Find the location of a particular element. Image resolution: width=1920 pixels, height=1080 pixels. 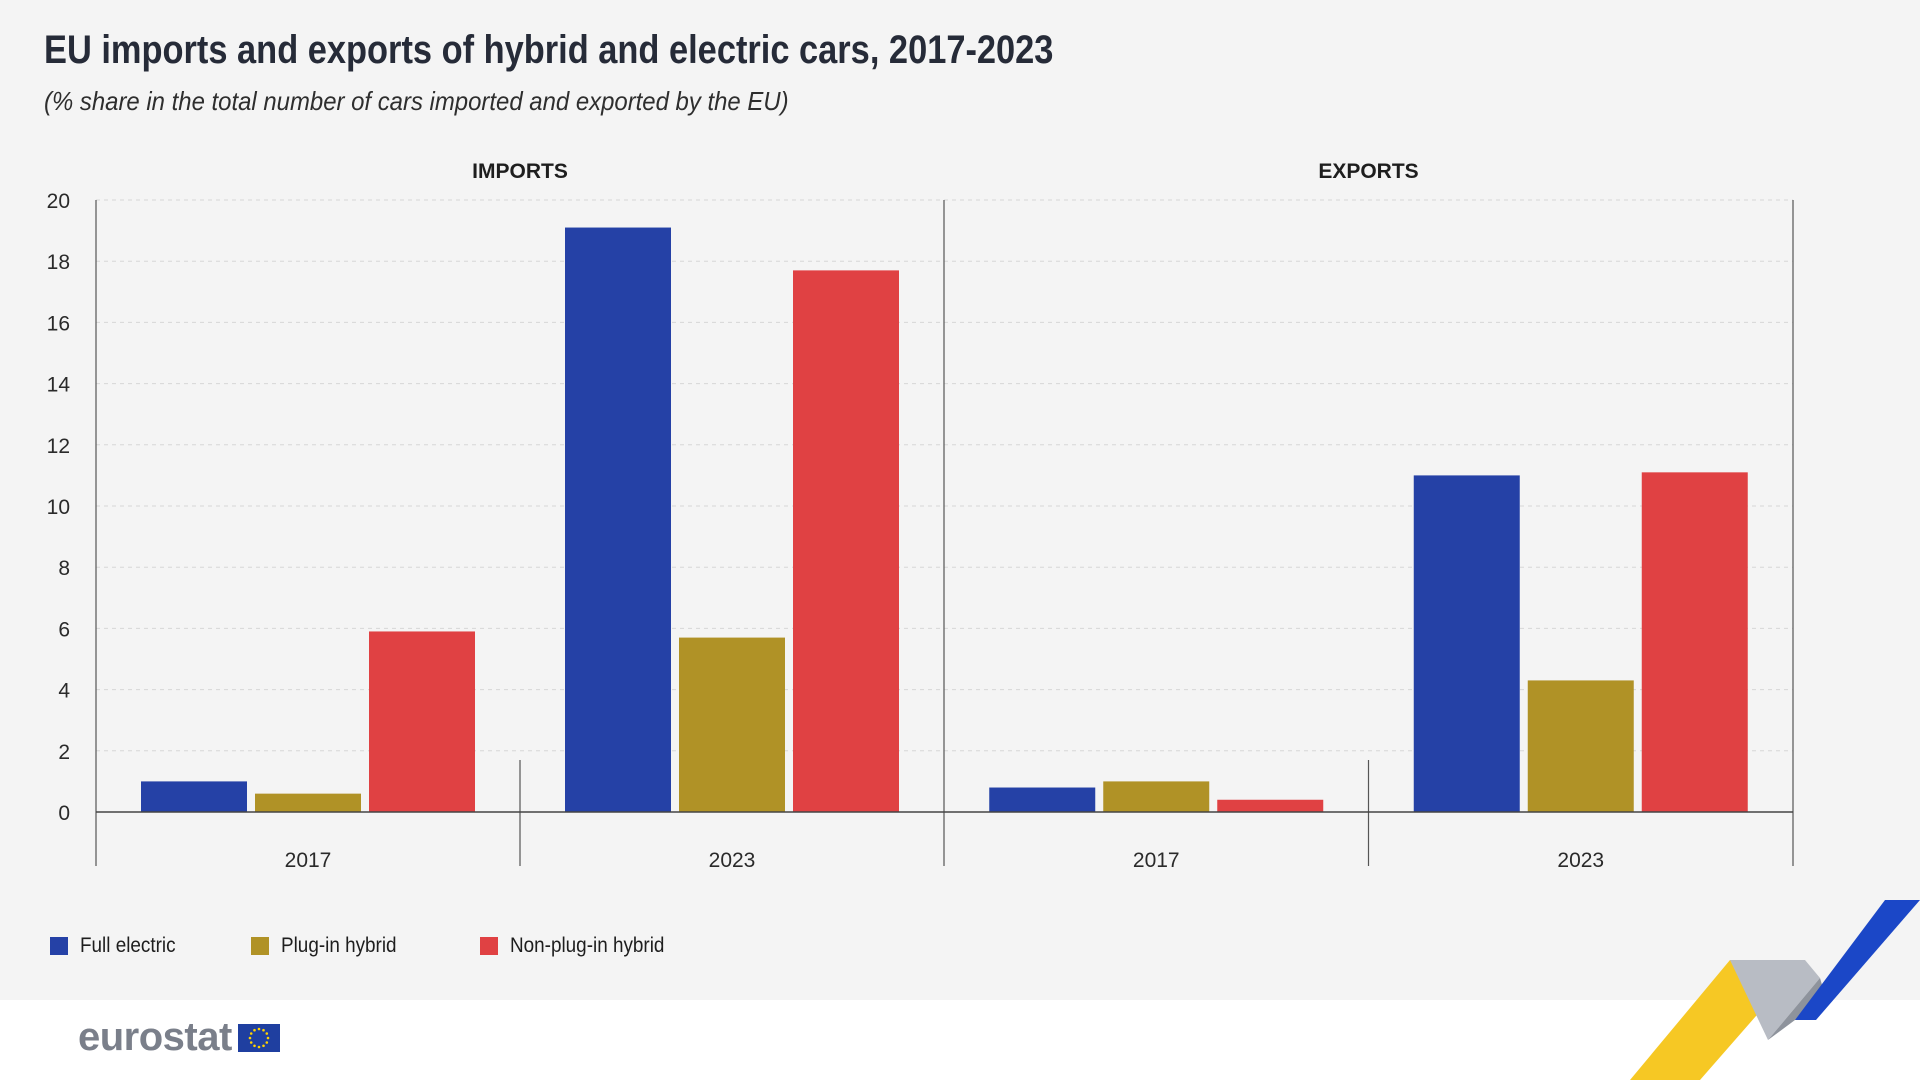

brand-name: eurostat is located at coordinates (155, 1037).